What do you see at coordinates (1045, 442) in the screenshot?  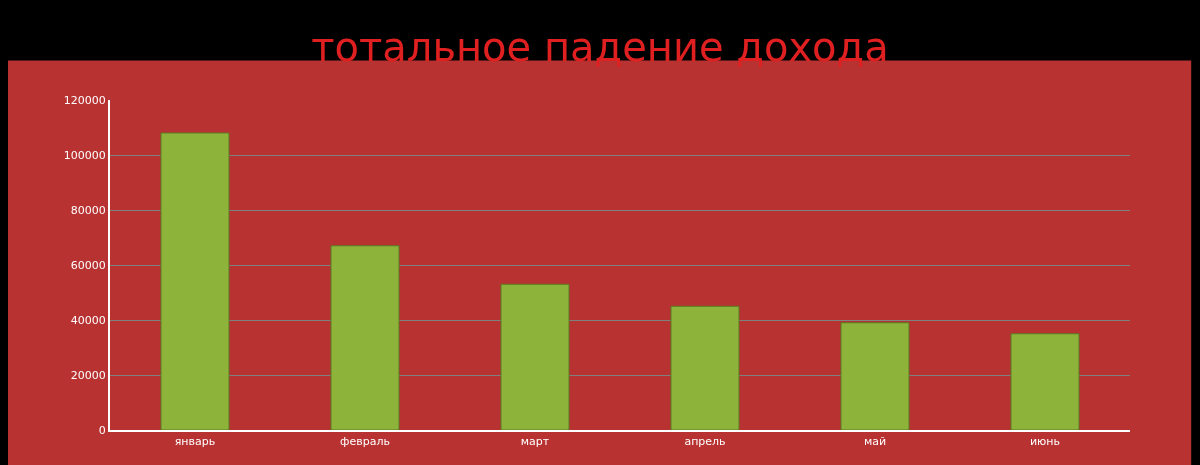 I see `x-tick-label: июнь` at bounding box center [1045, 442].